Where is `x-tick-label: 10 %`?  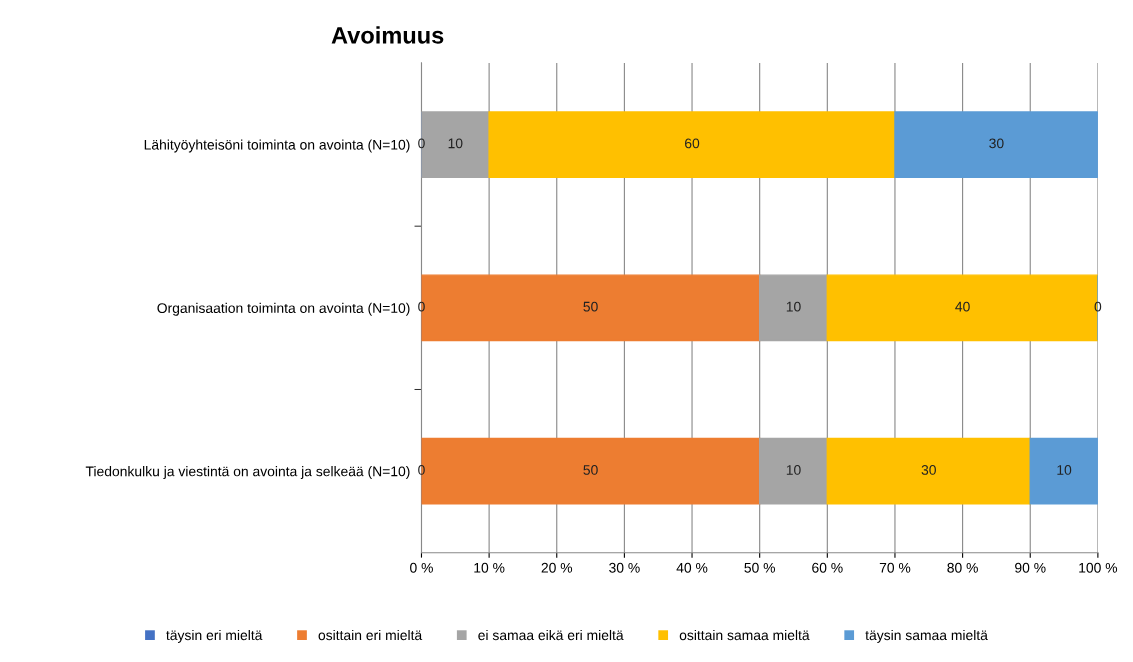
x-tick-label: 10 % is located at coordinates (489, 567).